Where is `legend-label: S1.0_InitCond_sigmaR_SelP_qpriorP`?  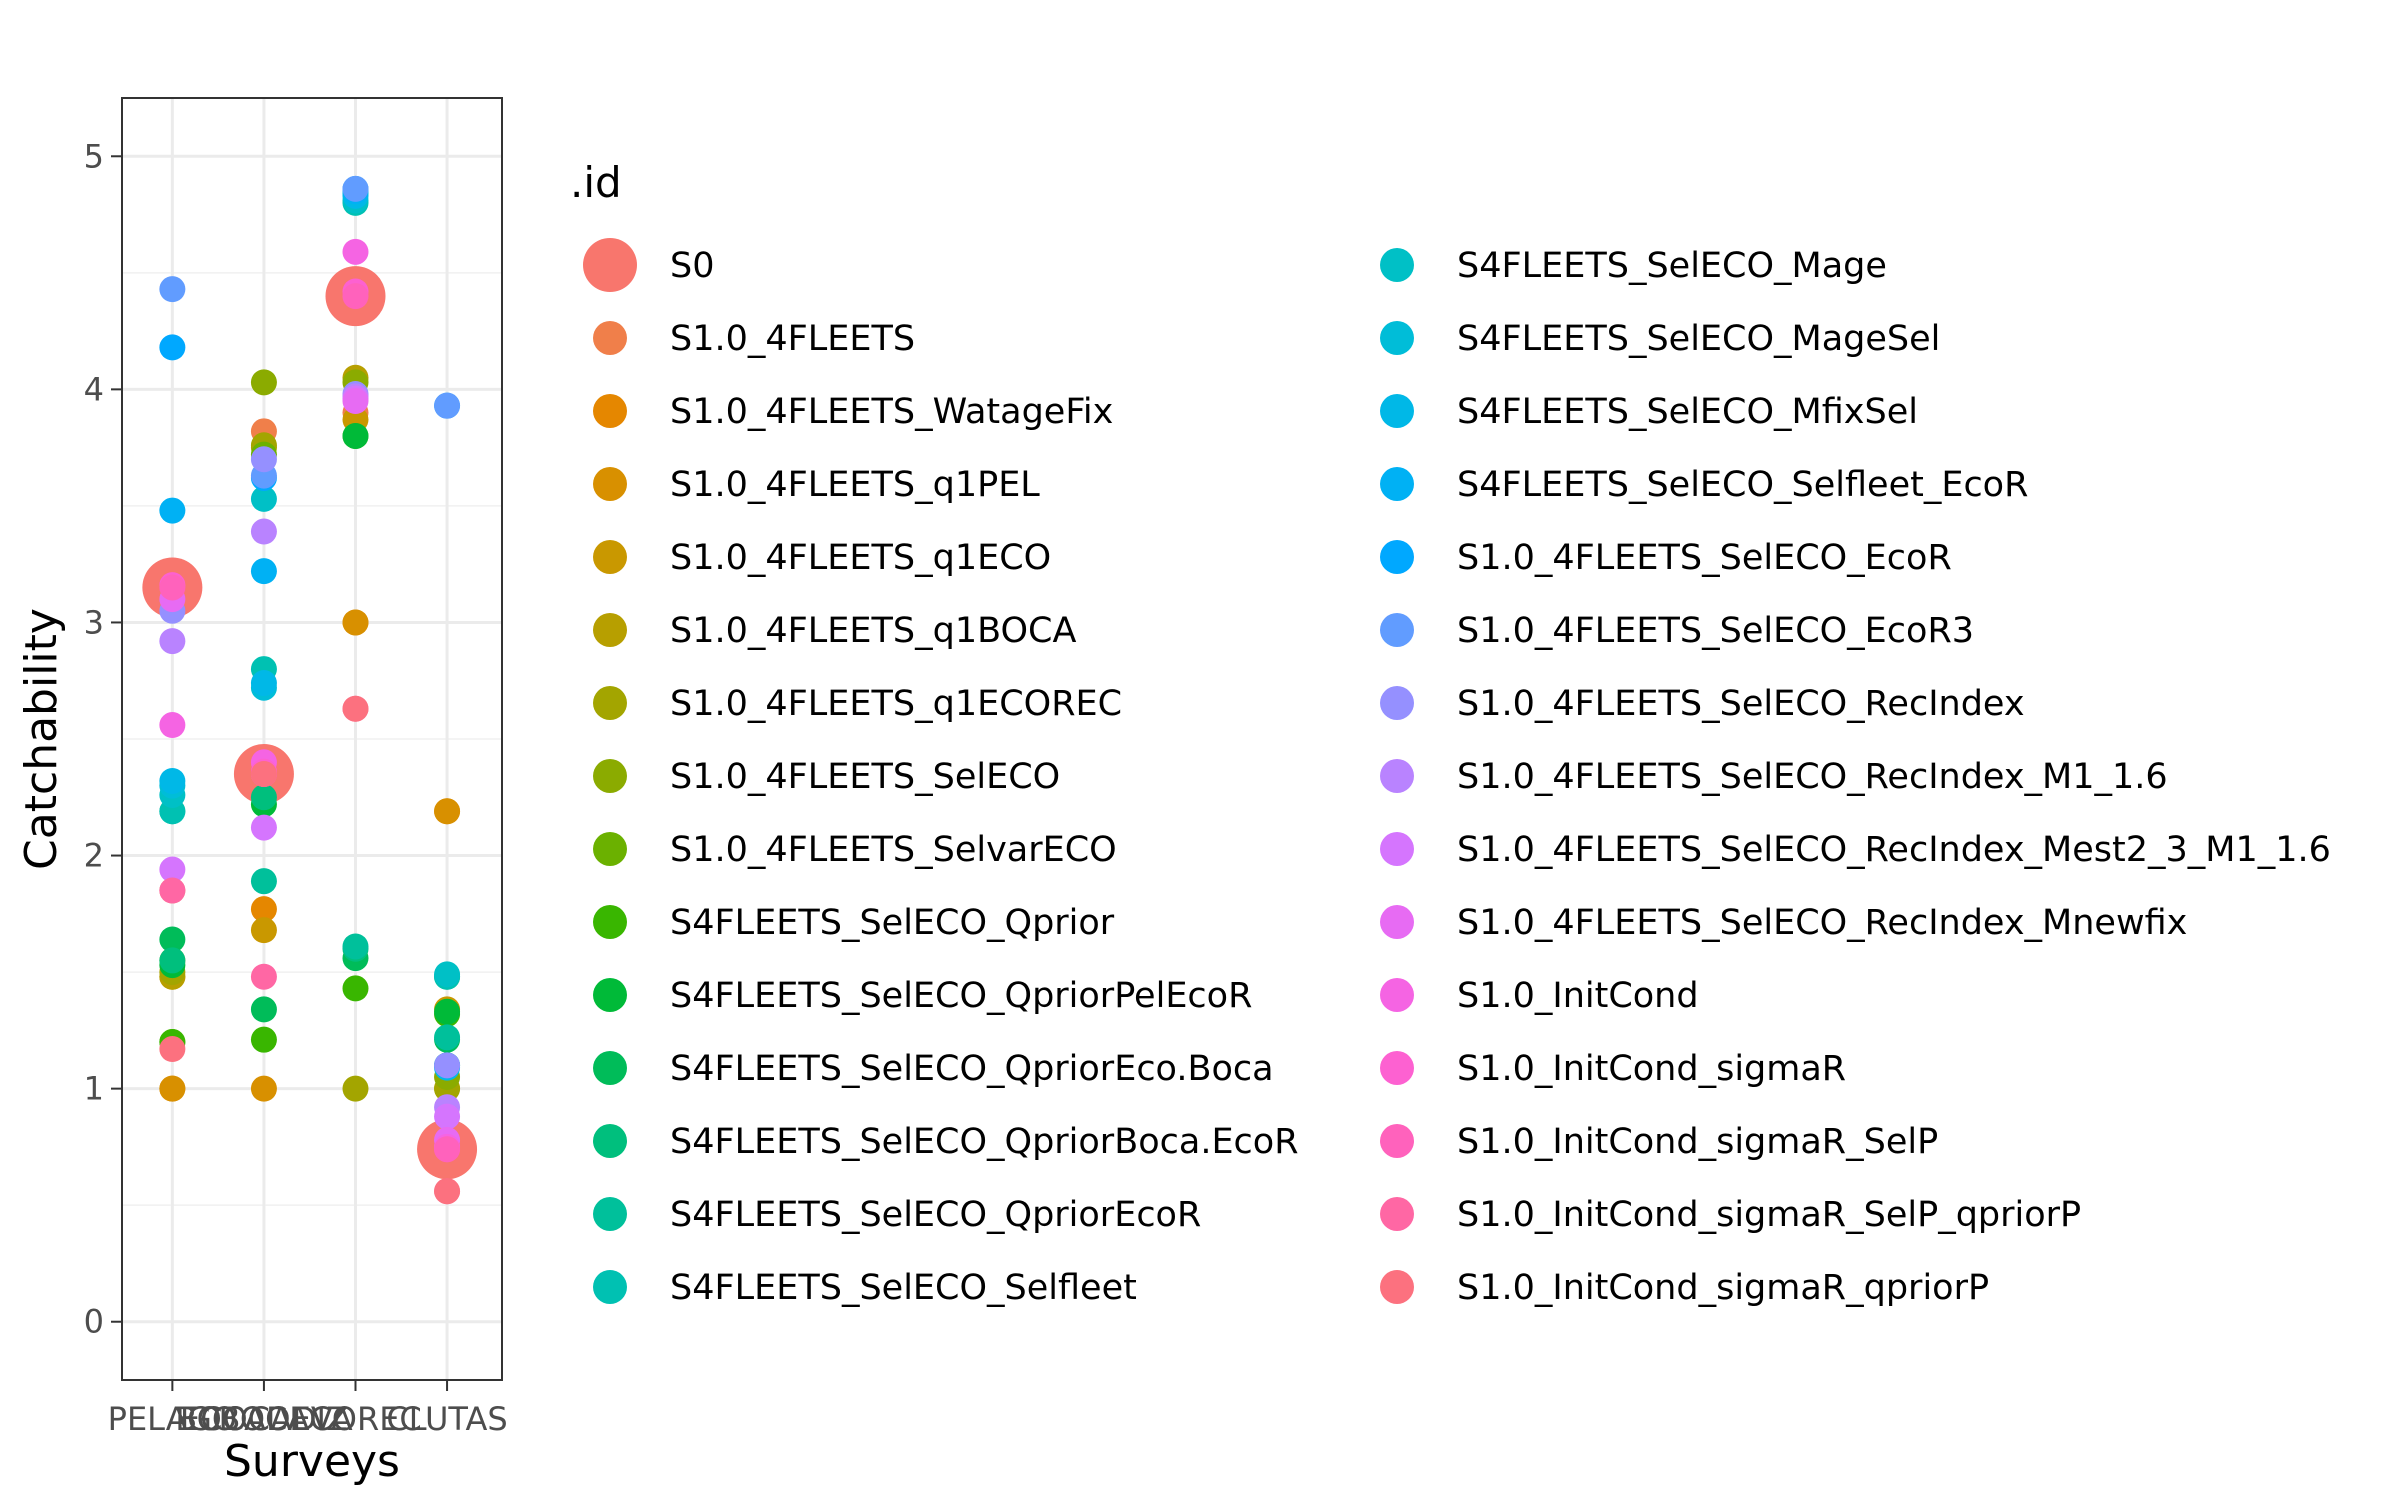
legend-label: S1.0_InitCond_sigmaR_SelP_qpriorP is located at coordinates (1769, 1215).